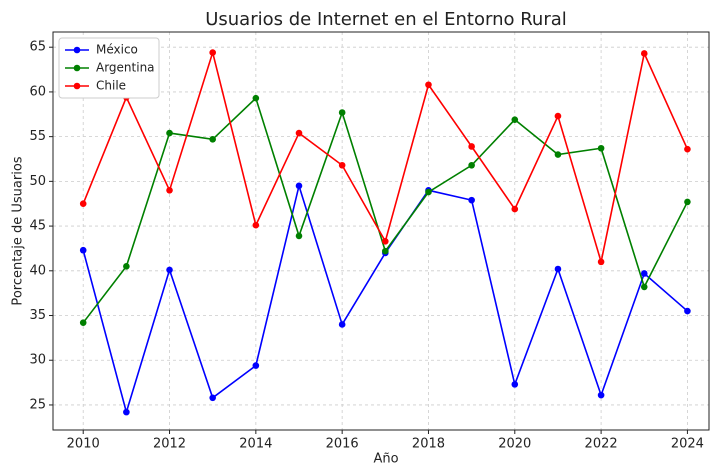  I want to click on legend-label: México, so click(117, 50).